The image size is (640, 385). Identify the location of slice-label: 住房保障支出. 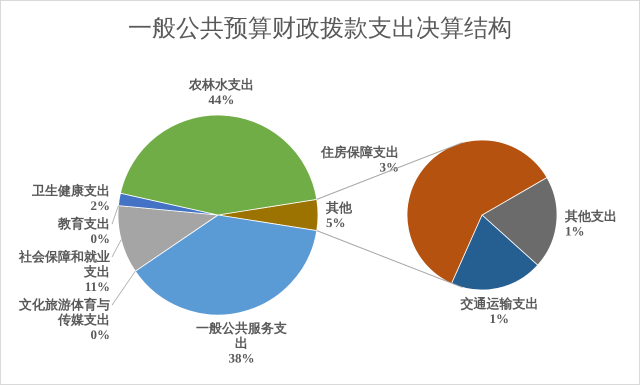
(359, 152).